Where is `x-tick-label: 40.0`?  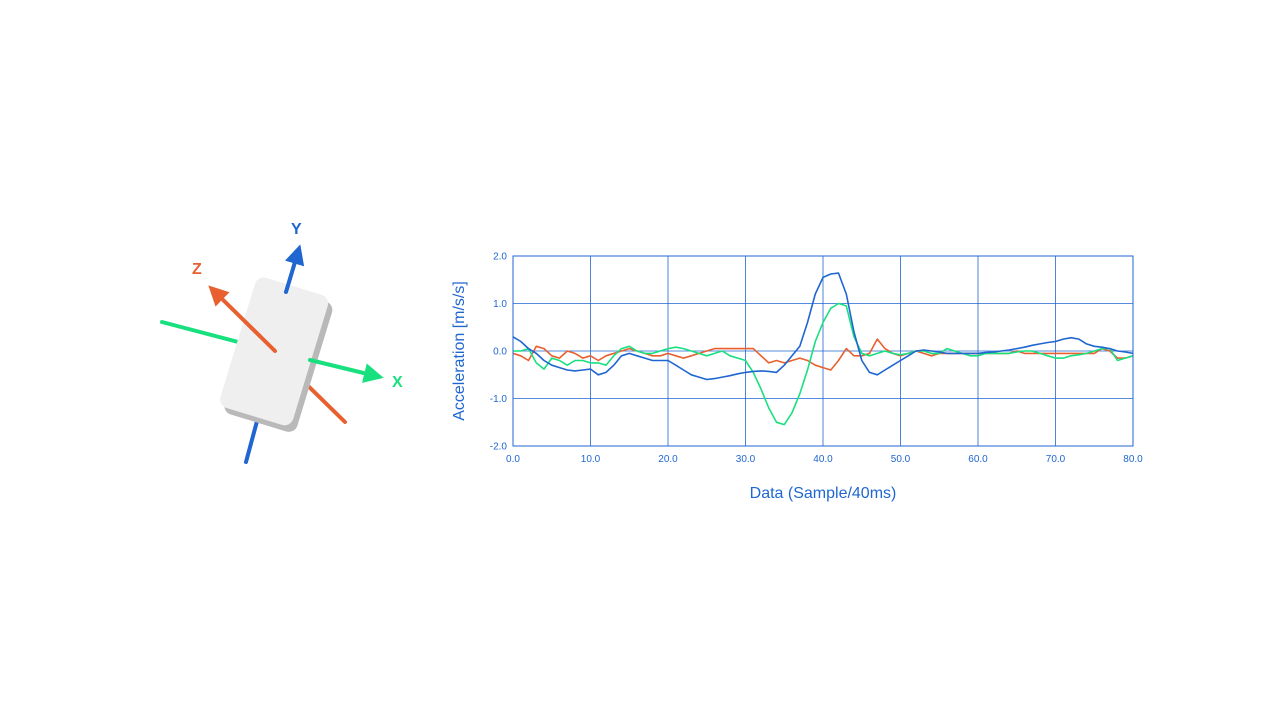
x-tick-label: 40.0 is located at coordinates (823, 459).